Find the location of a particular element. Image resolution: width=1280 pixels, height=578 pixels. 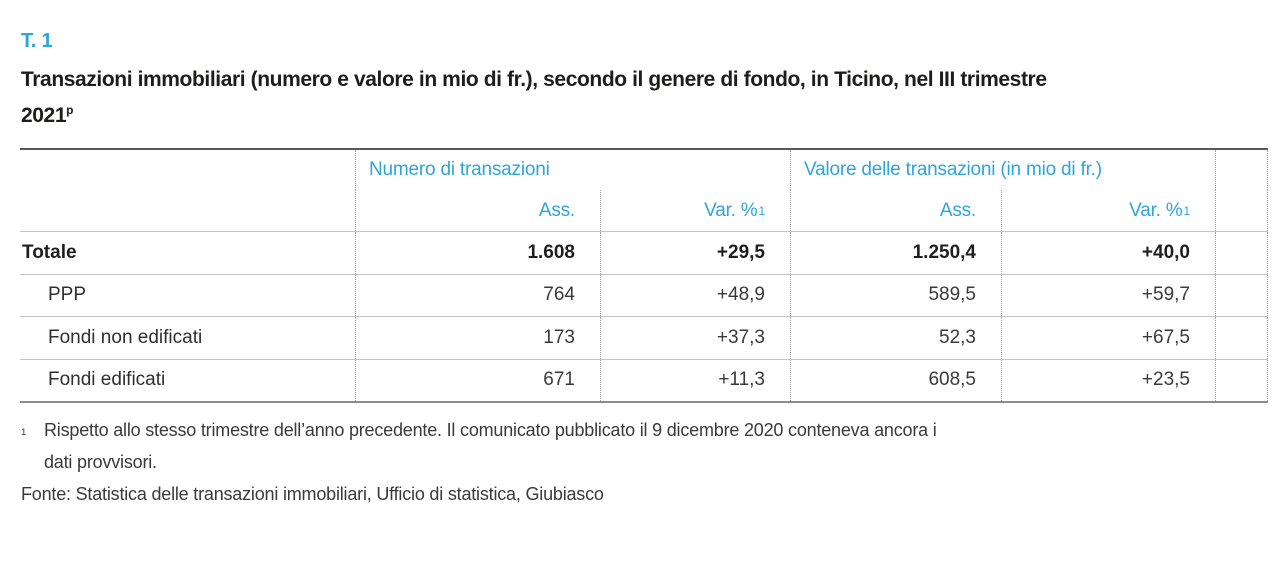

title-year: 2021 is located at coordinates (44, 115).